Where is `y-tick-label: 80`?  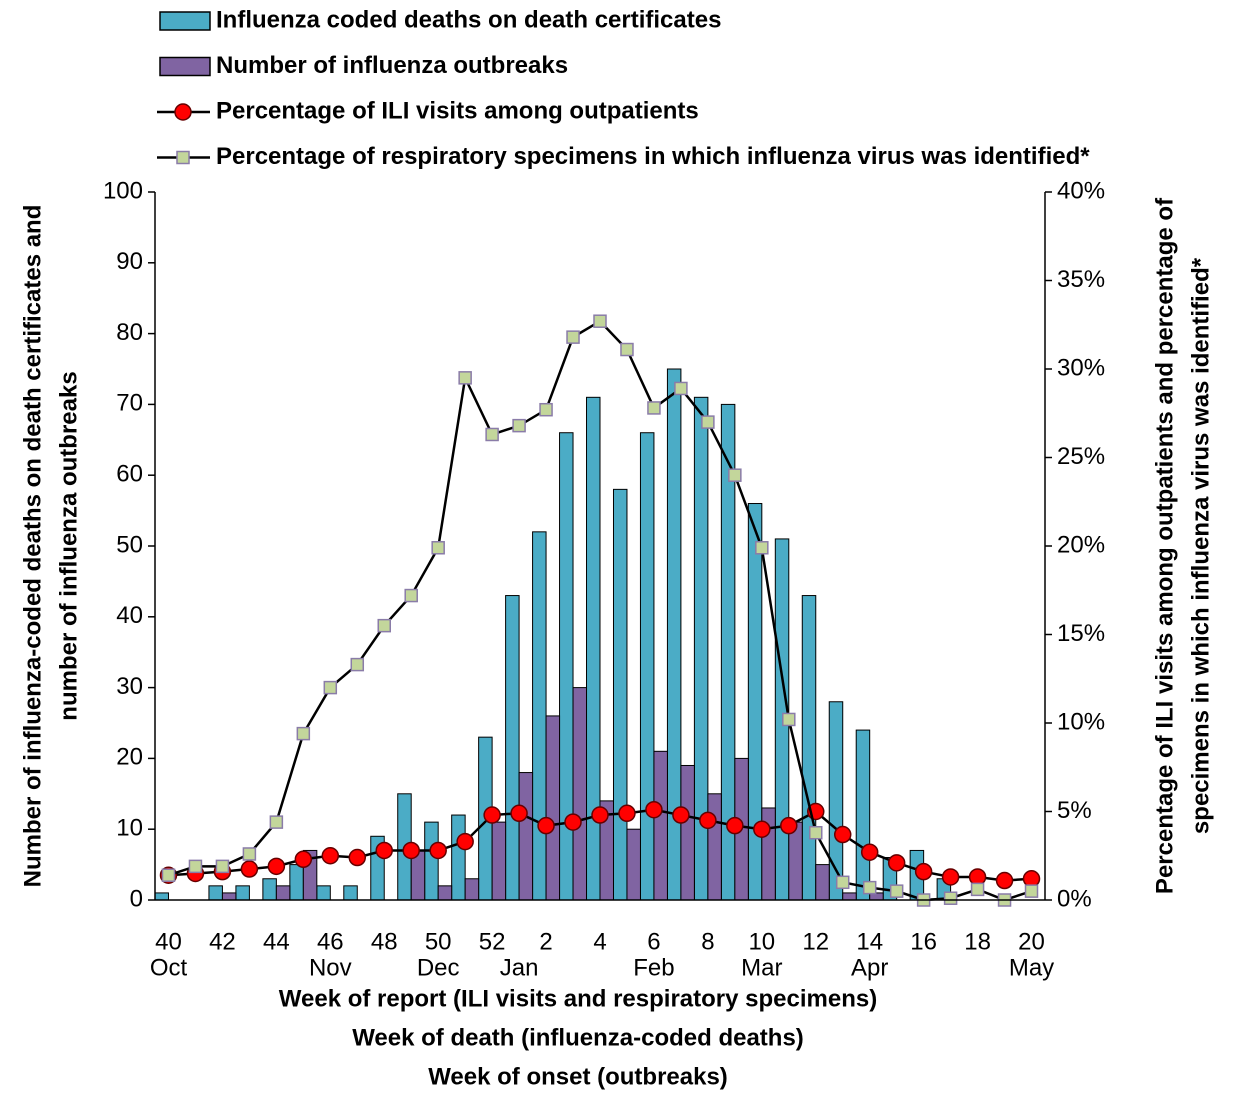 y-tick-label: 80 is located at coordinates (129, 332).